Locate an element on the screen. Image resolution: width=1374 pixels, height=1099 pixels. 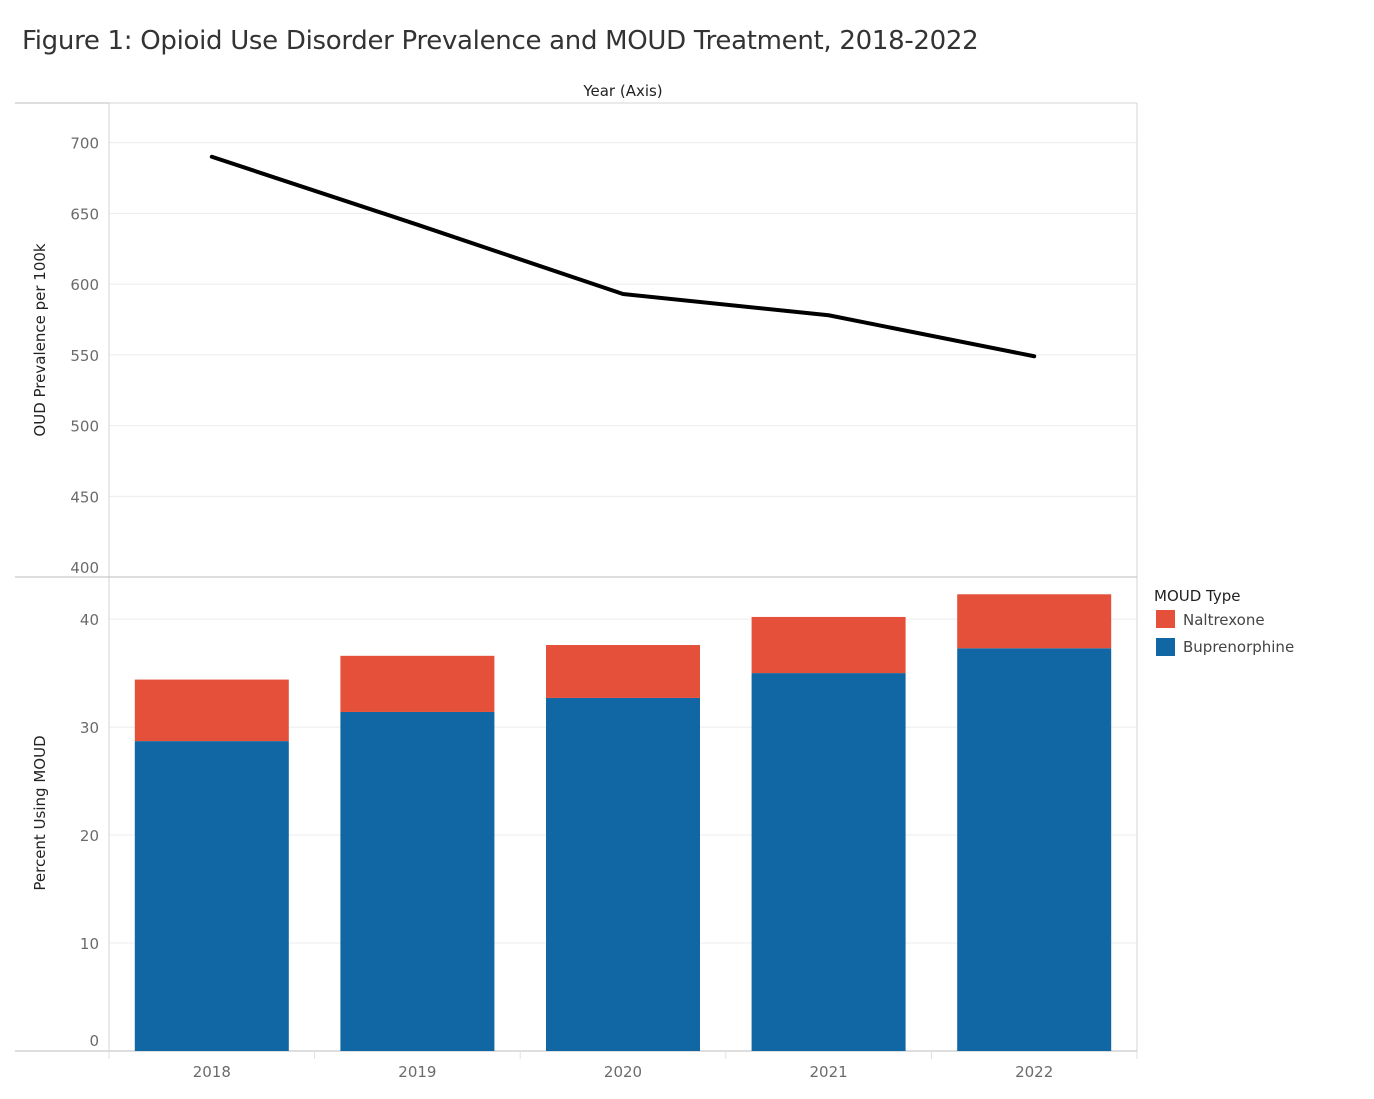
legend-label-naltrexone: Naltrexone is located at coordinates (1224, 620).